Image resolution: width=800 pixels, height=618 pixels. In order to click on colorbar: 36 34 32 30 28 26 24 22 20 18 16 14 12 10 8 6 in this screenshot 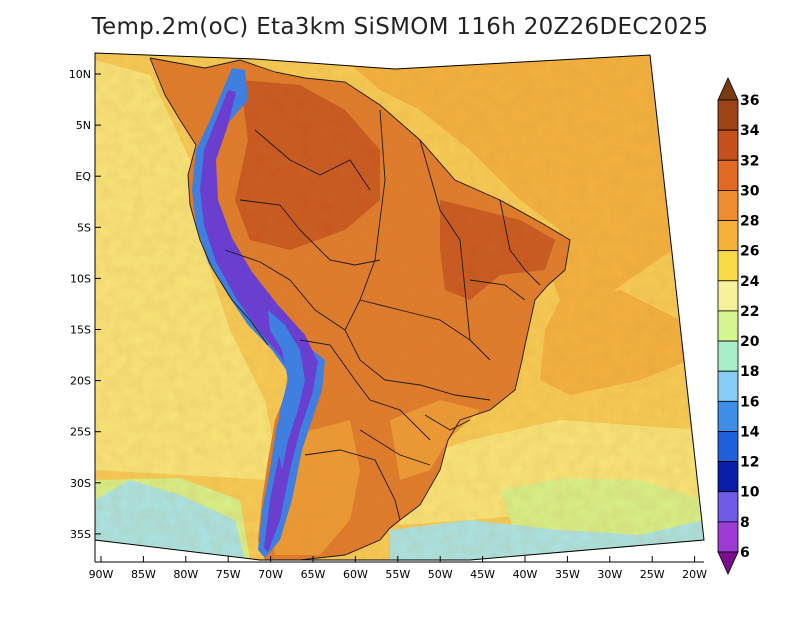, I will do `click(738, 326)`.